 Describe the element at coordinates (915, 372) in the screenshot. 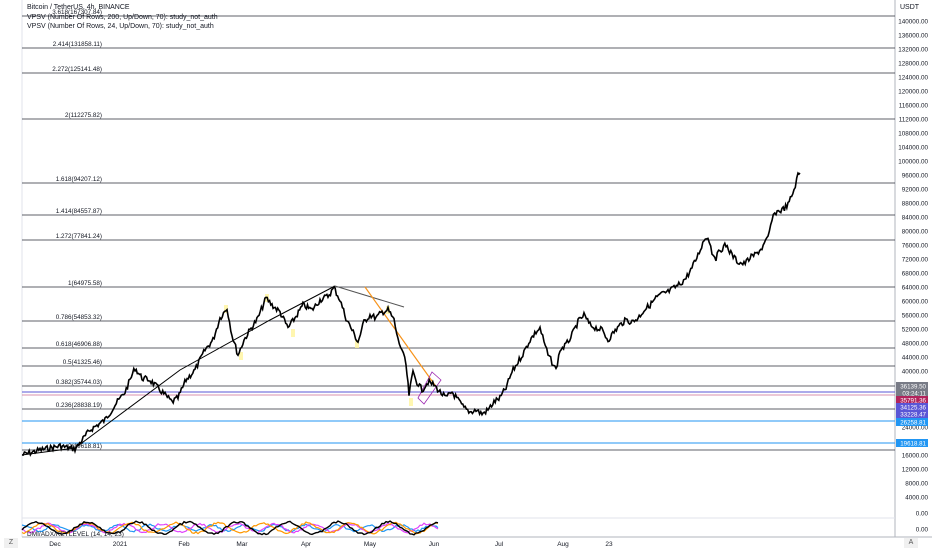

I see `price-axis-label: 40000.00` at that location.